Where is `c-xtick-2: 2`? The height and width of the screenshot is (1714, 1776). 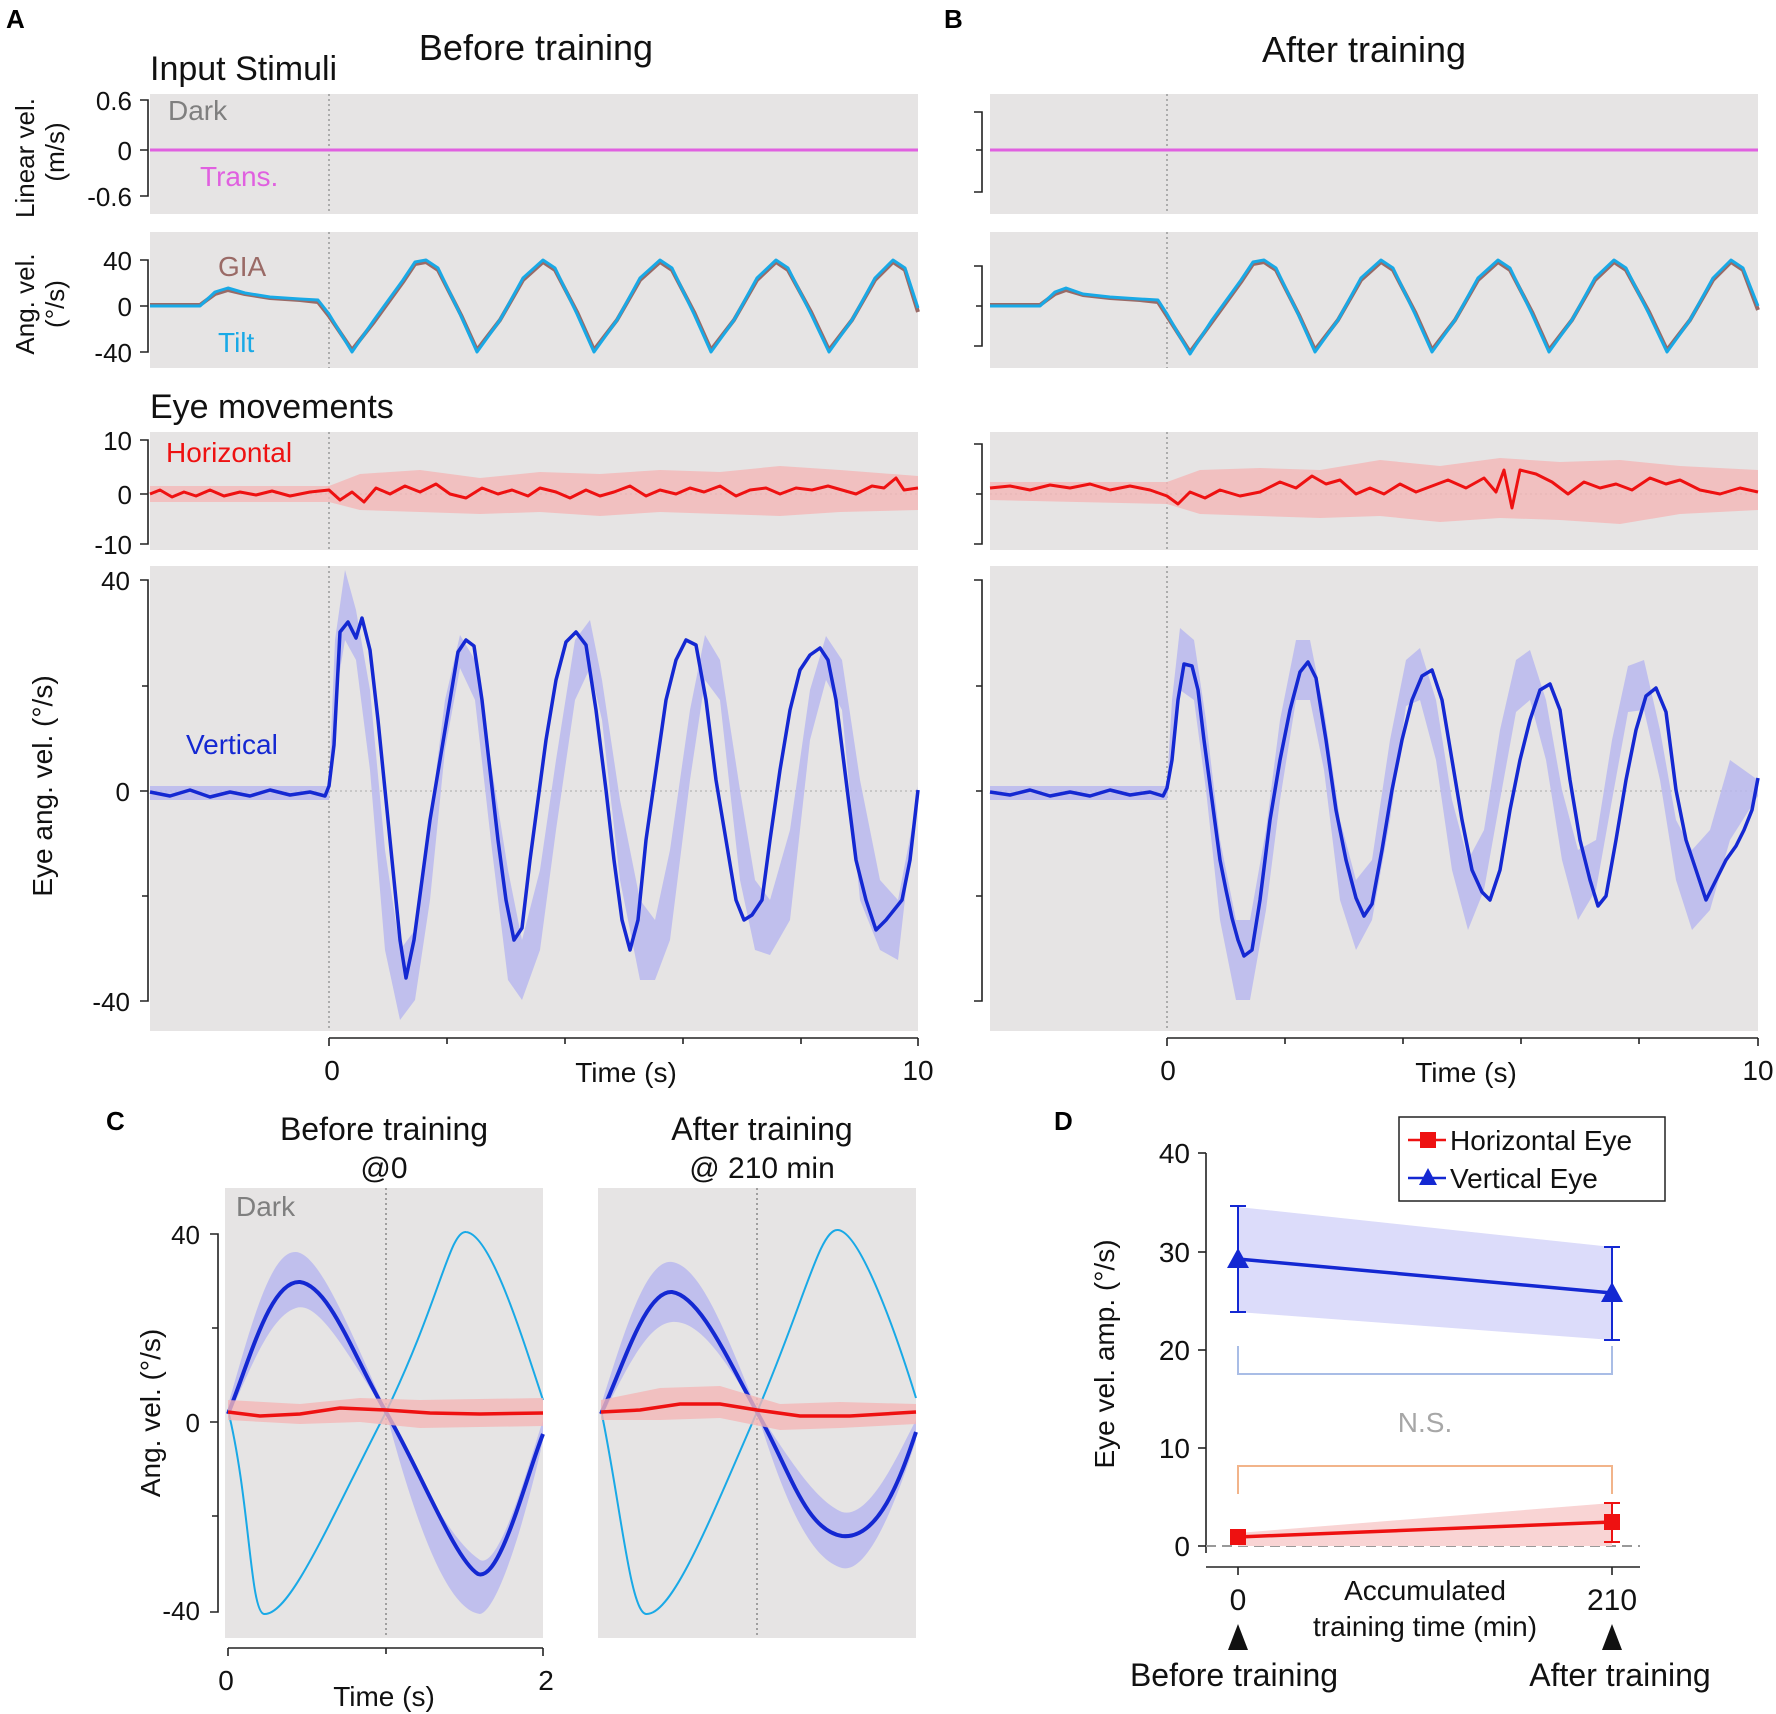
c-xtick-2: 2 is located at coordinates (546, 1680).